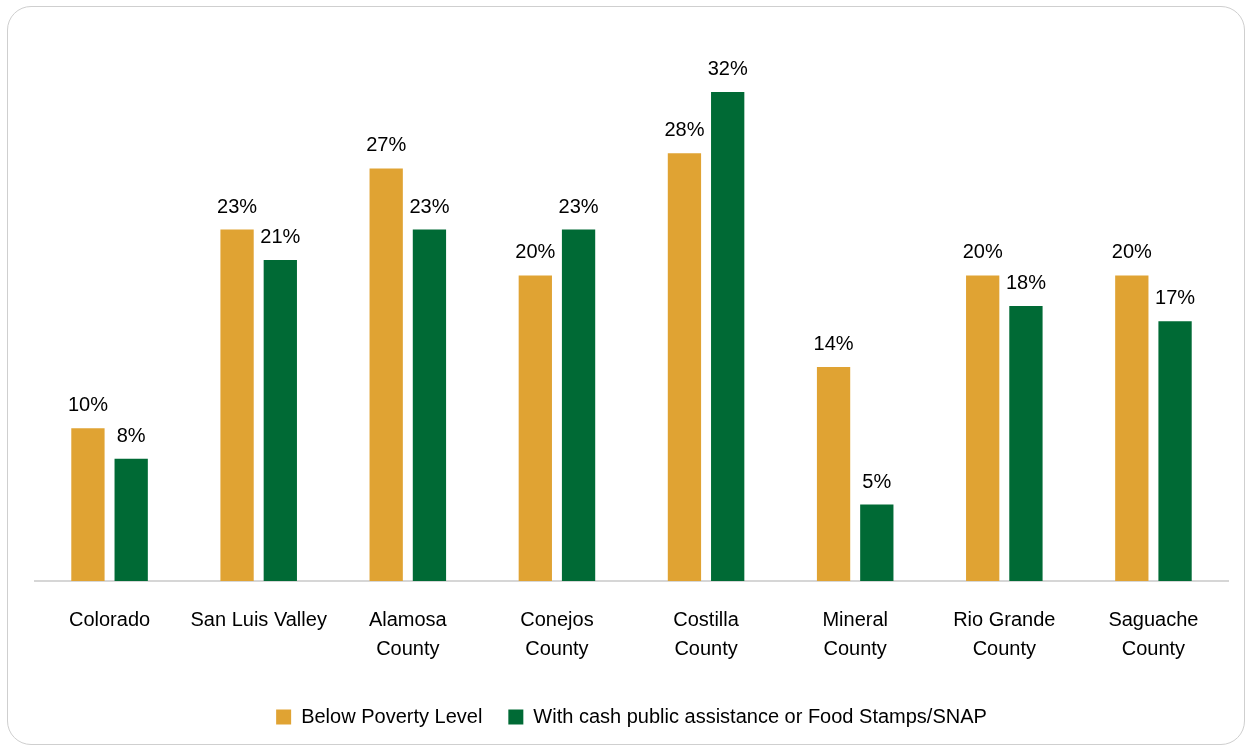 The width and height of the screenshot is (1250, 750). Describe the element at coordinates (1175, 297) in the screenshot. I see `data-label: 17%` at that location.